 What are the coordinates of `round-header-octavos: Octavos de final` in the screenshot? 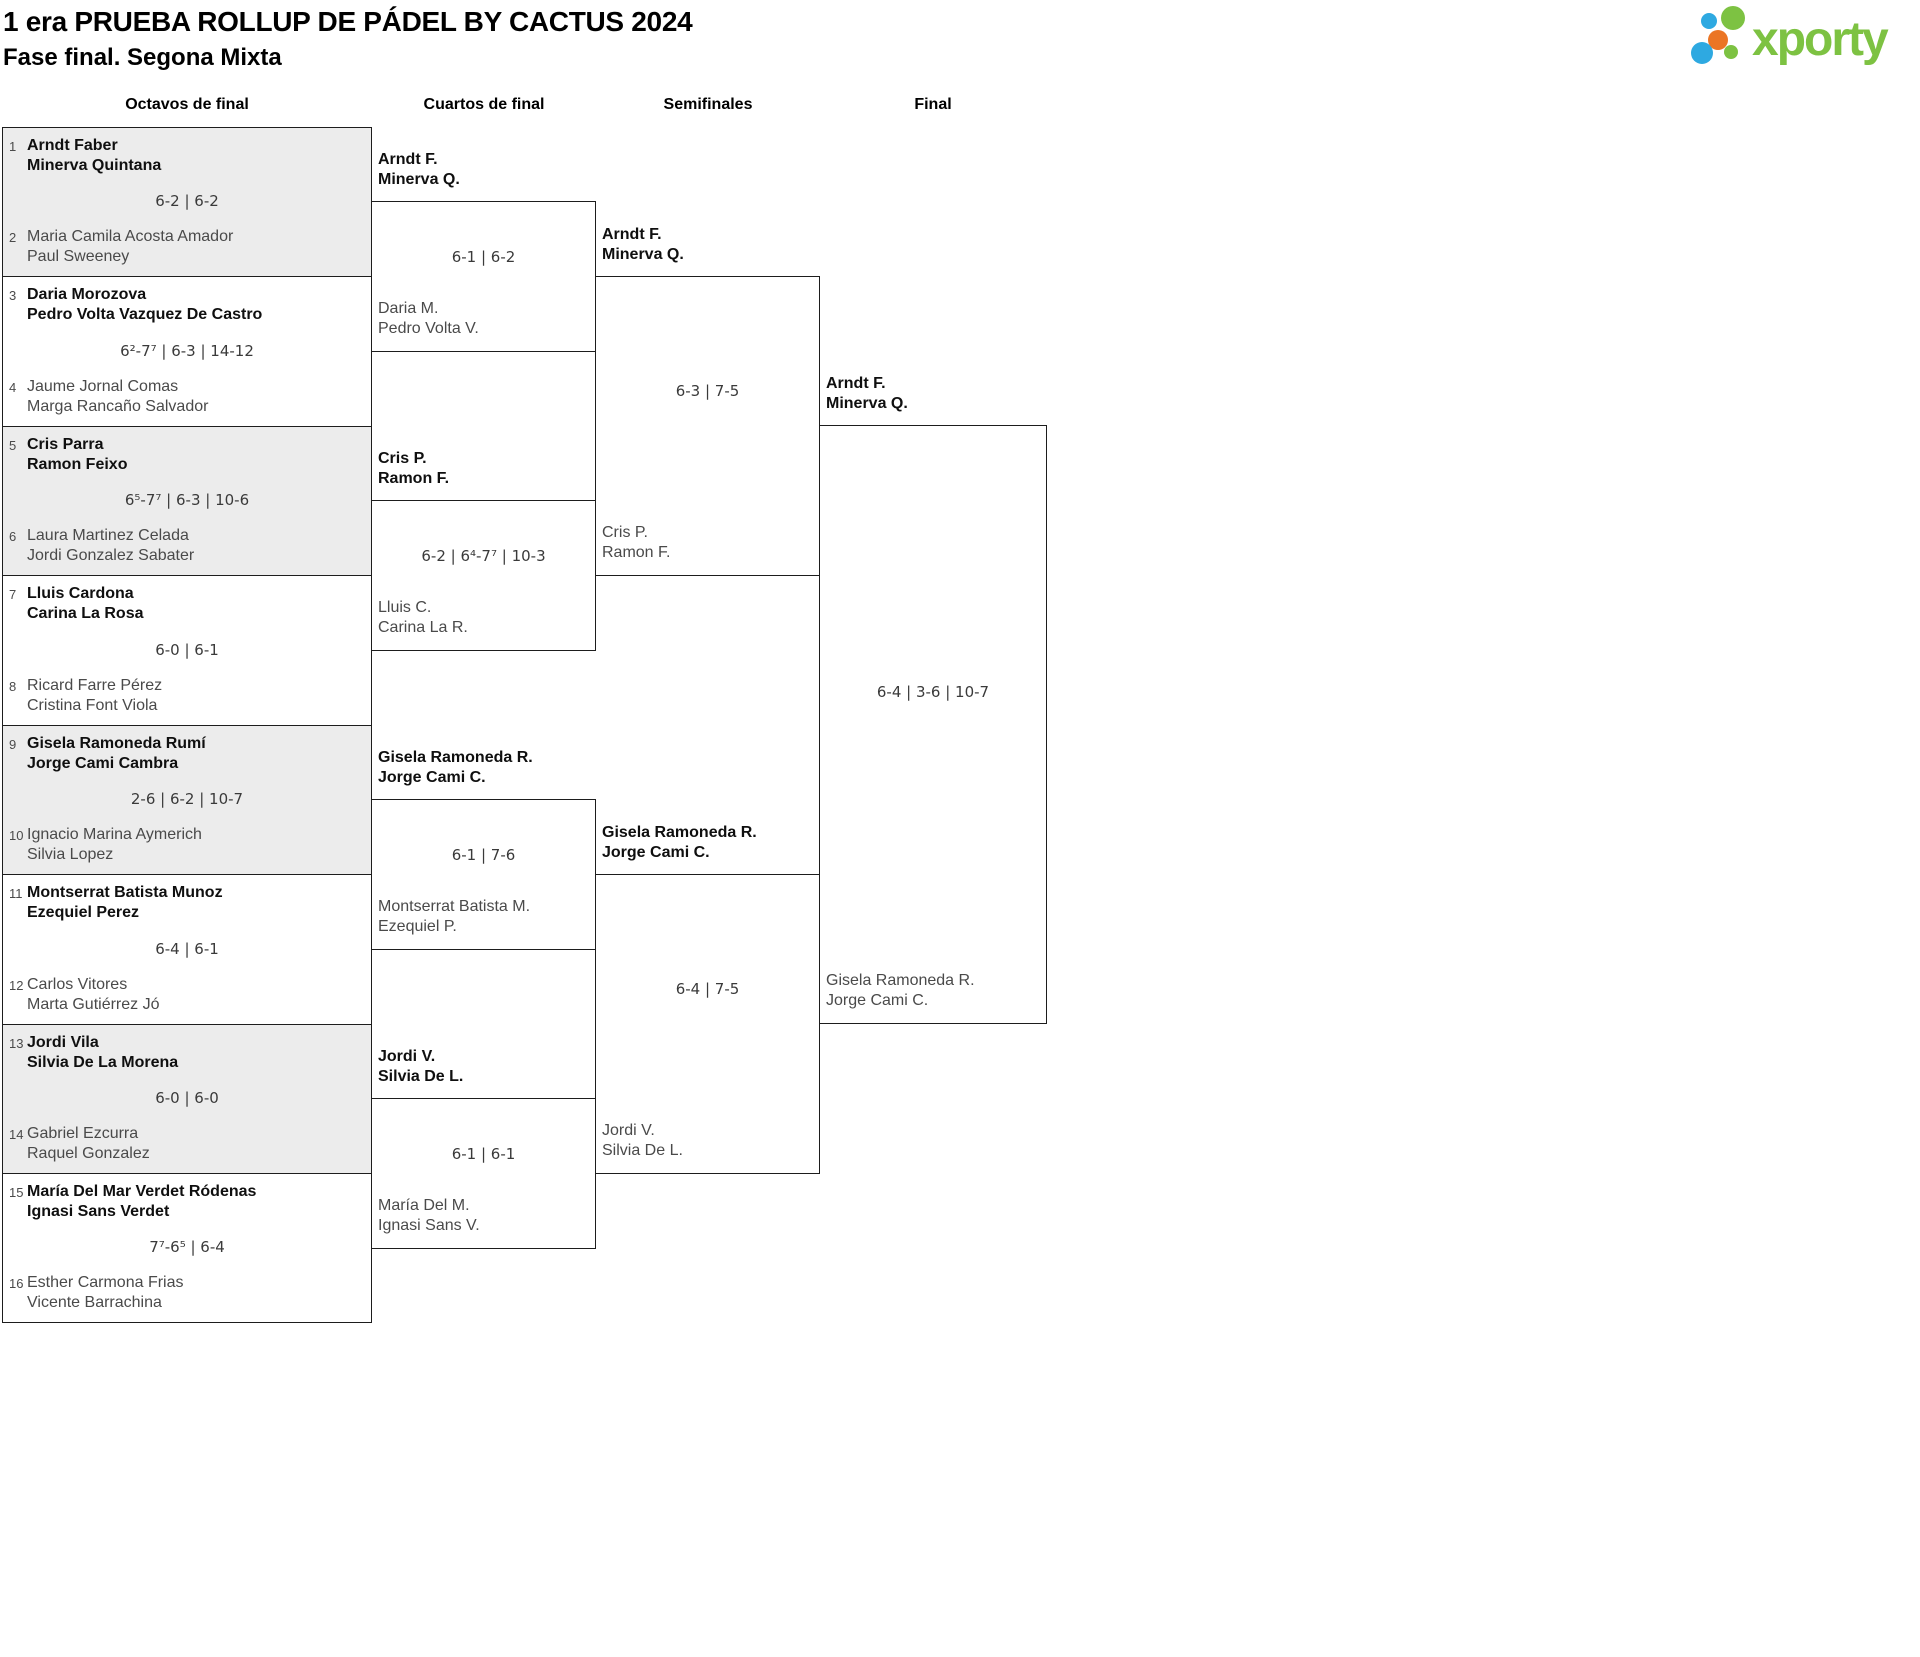 It's located at (187, 104).